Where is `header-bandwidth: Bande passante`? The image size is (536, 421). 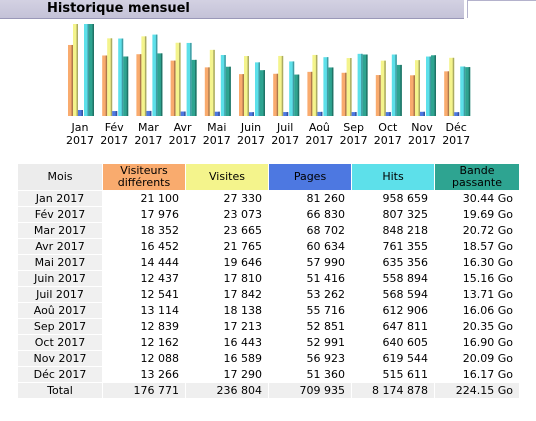 header-bandwidth: Bande passante is located at coordinates (477, 177).